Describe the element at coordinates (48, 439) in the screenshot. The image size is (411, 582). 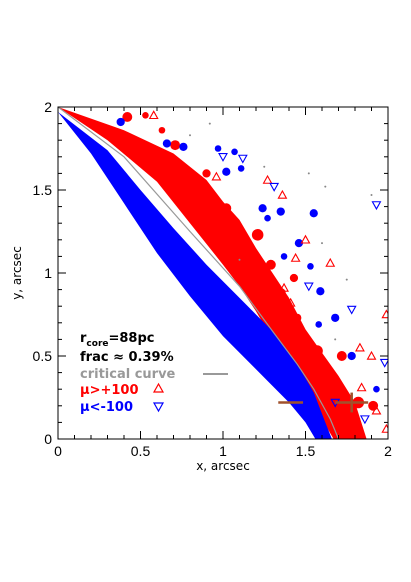
I see `y-tick-label: 0` at that location.